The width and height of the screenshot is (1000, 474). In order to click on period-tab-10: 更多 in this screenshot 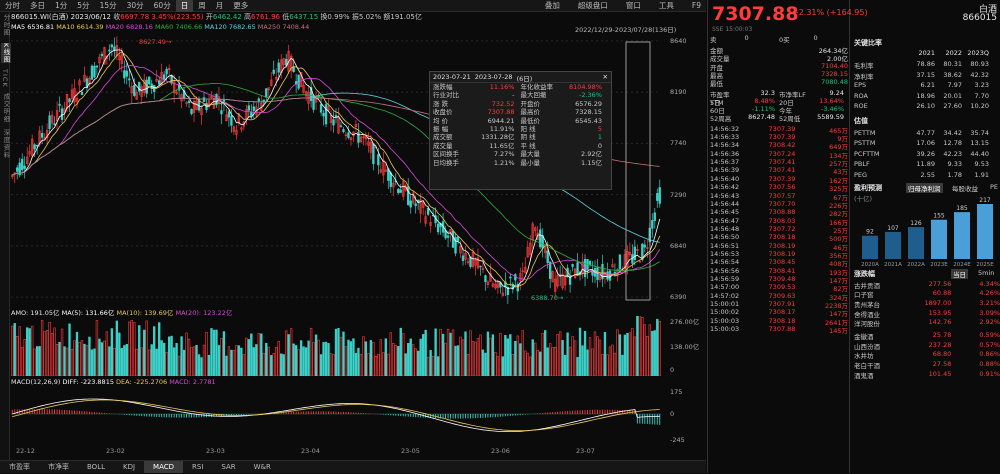, I will do `click(241, 5)`.